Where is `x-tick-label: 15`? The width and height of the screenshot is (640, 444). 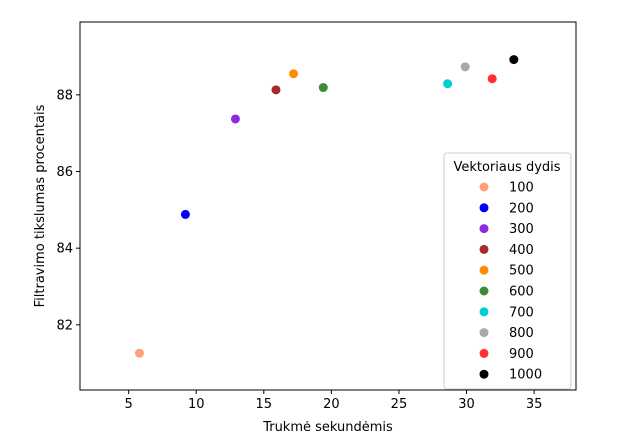 x-tick-label: 15 is located at coordinates (264, 404).